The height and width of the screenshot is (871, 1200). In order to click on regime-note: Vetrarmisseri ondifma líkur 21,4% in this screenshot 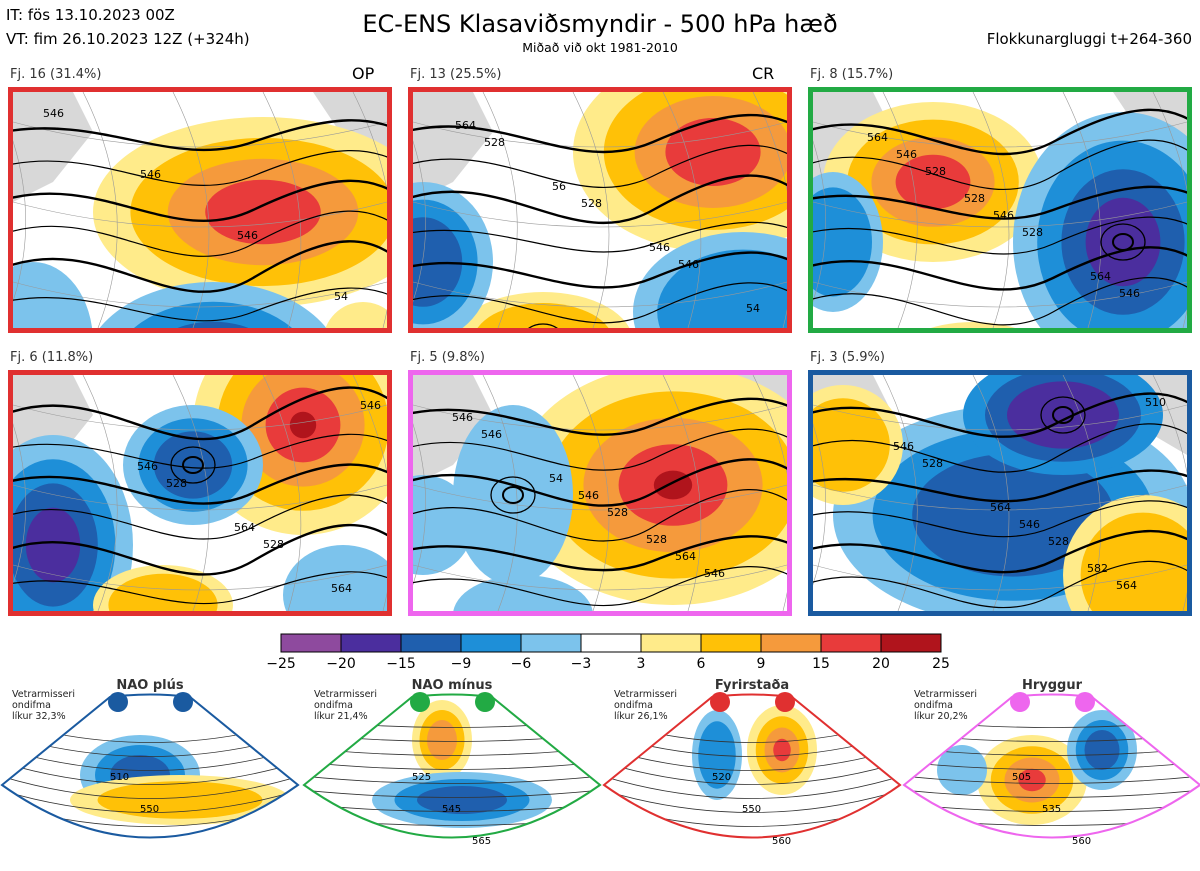, I will do `click(345, 705)`.